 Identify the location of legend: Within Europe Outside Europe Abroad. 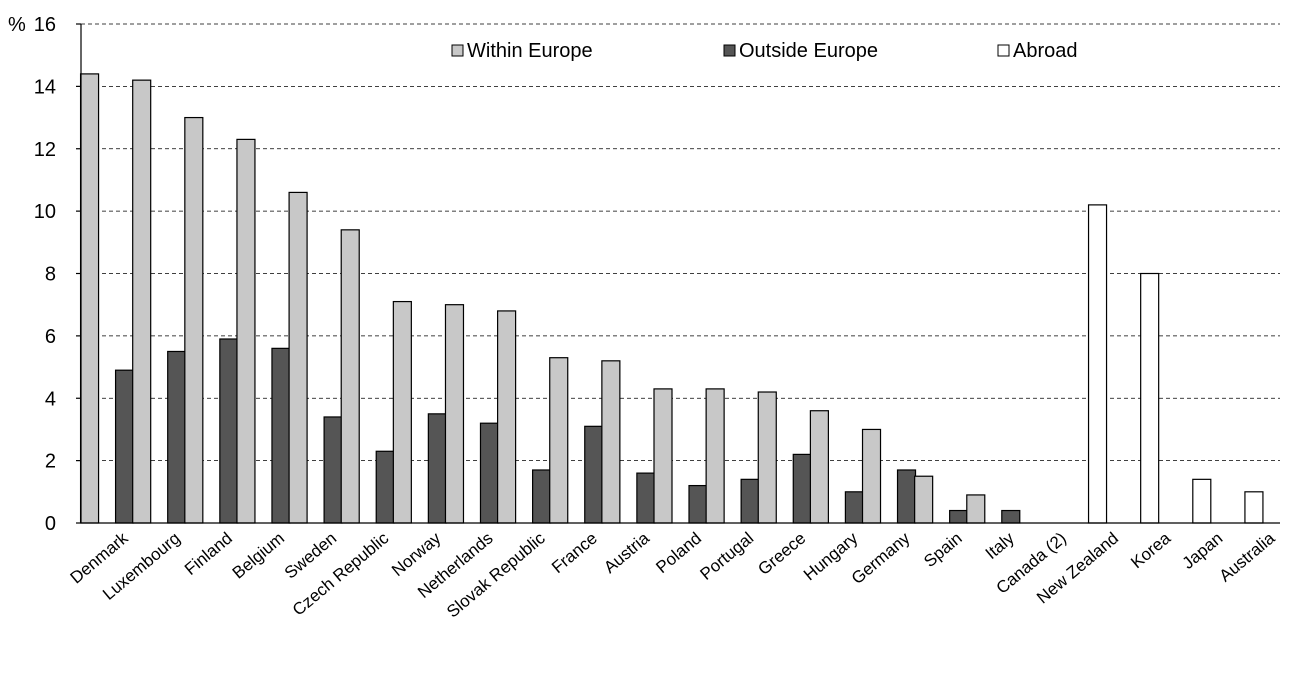
(764, 51).